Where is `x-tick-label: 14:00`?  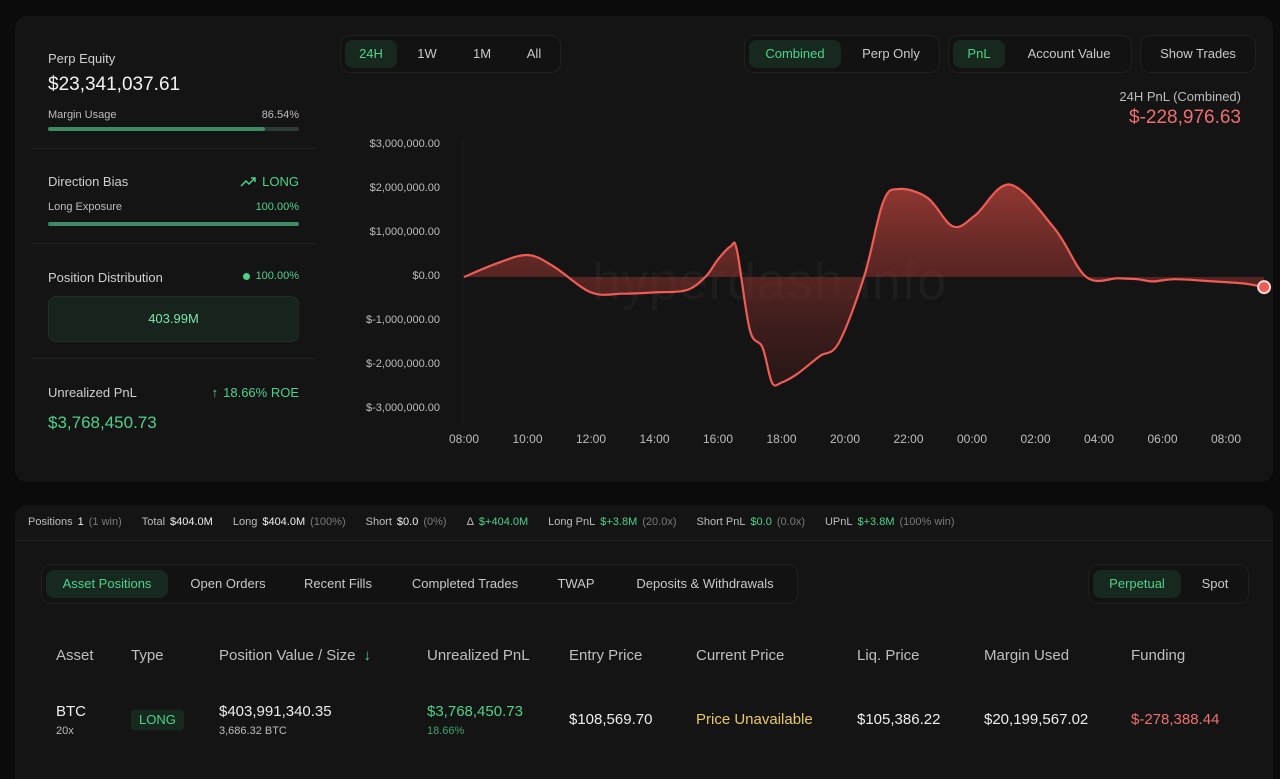 x-tick-label: 14:00 is located at coordinates (654, 439).